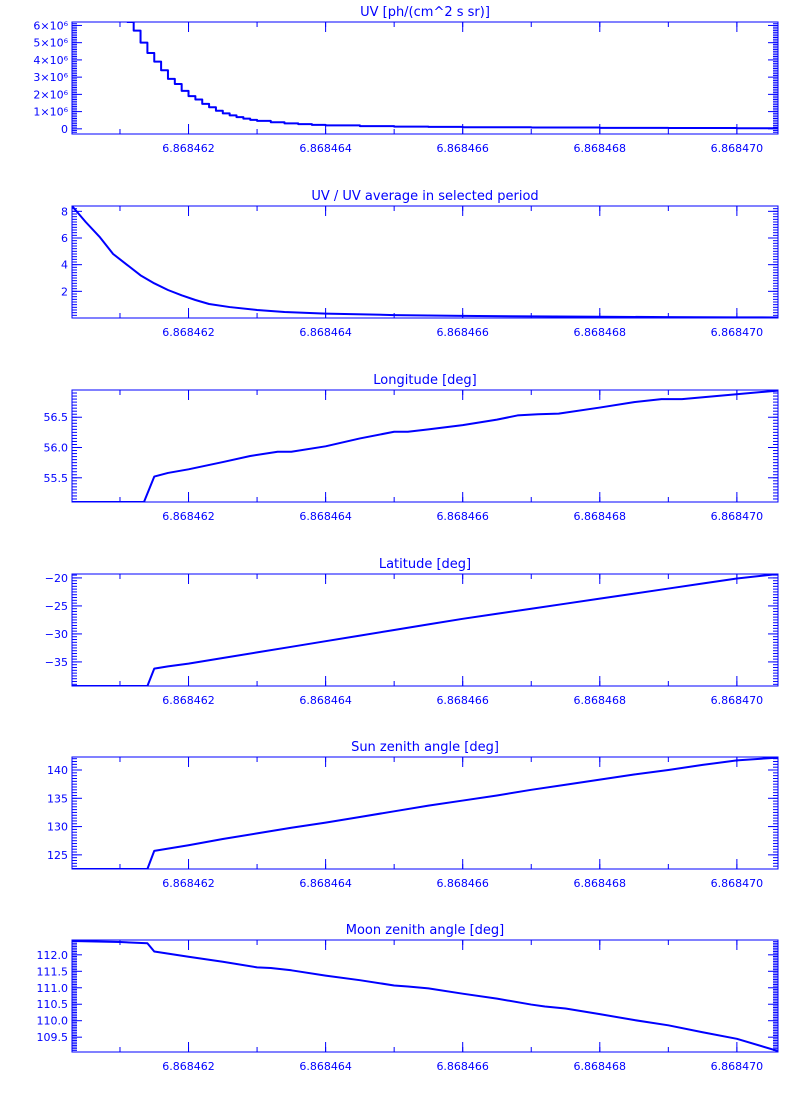 The image size is (800, 1100). What do you see at coordinates (424, 380) in the screenshot?
I see `chart-title: Longitude [deg]` at bounding box center [424, 380].